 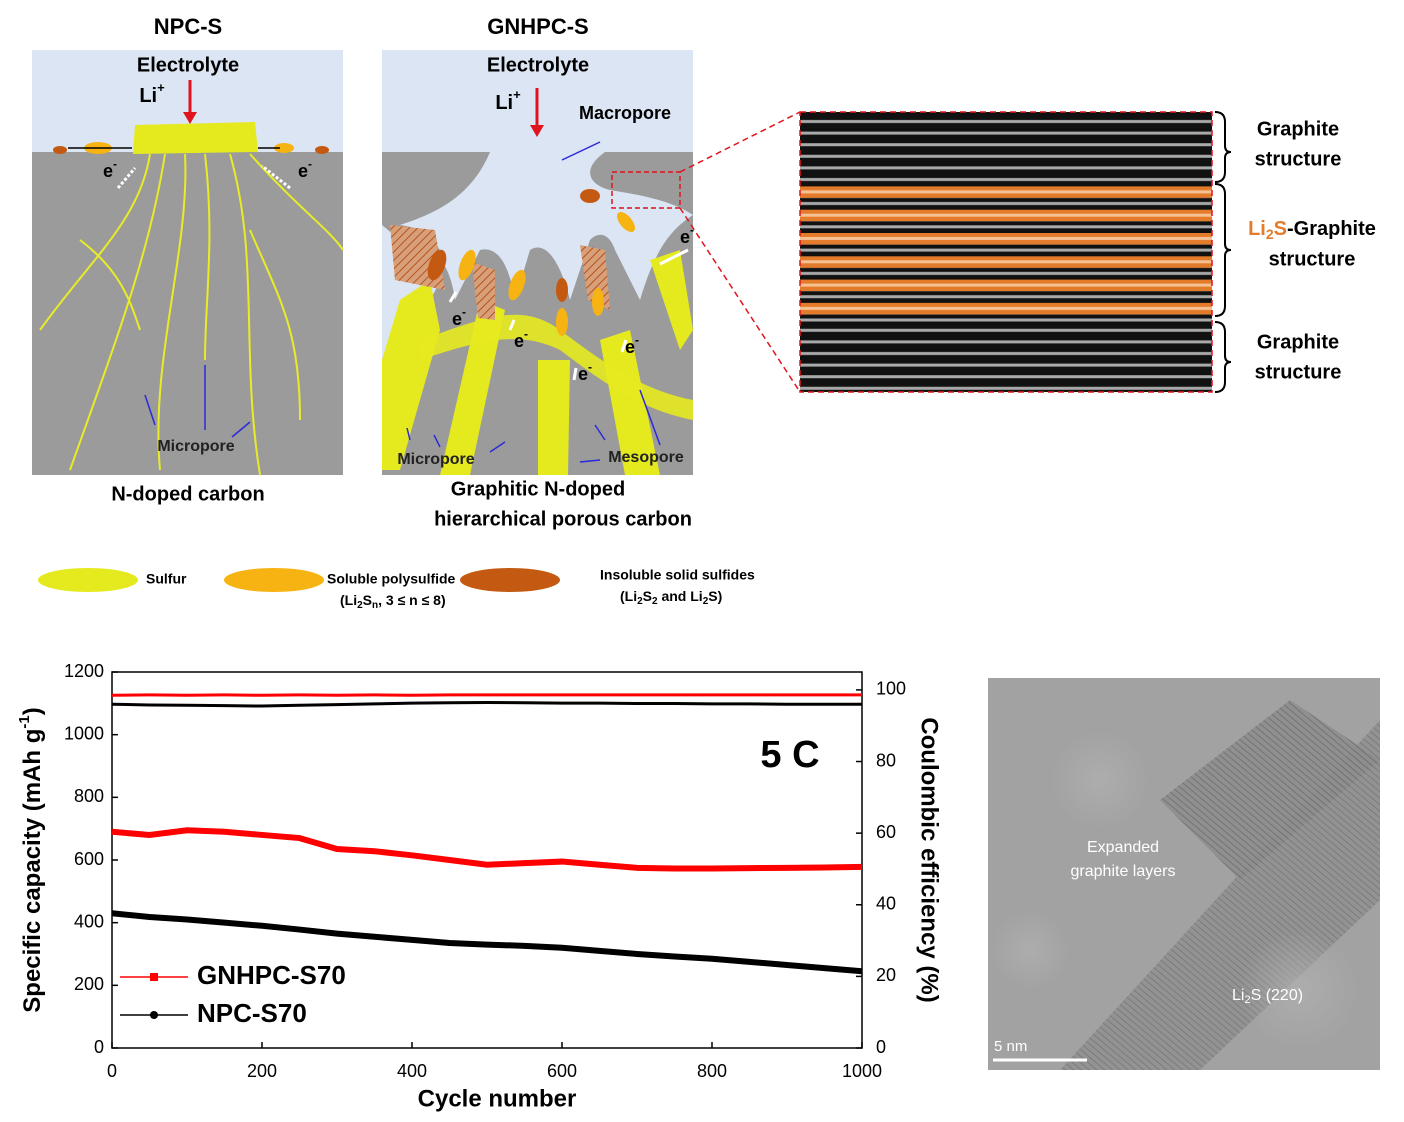 I want to click on zoom-label: Li2S-Graphite, so click(x=1312, y=229).